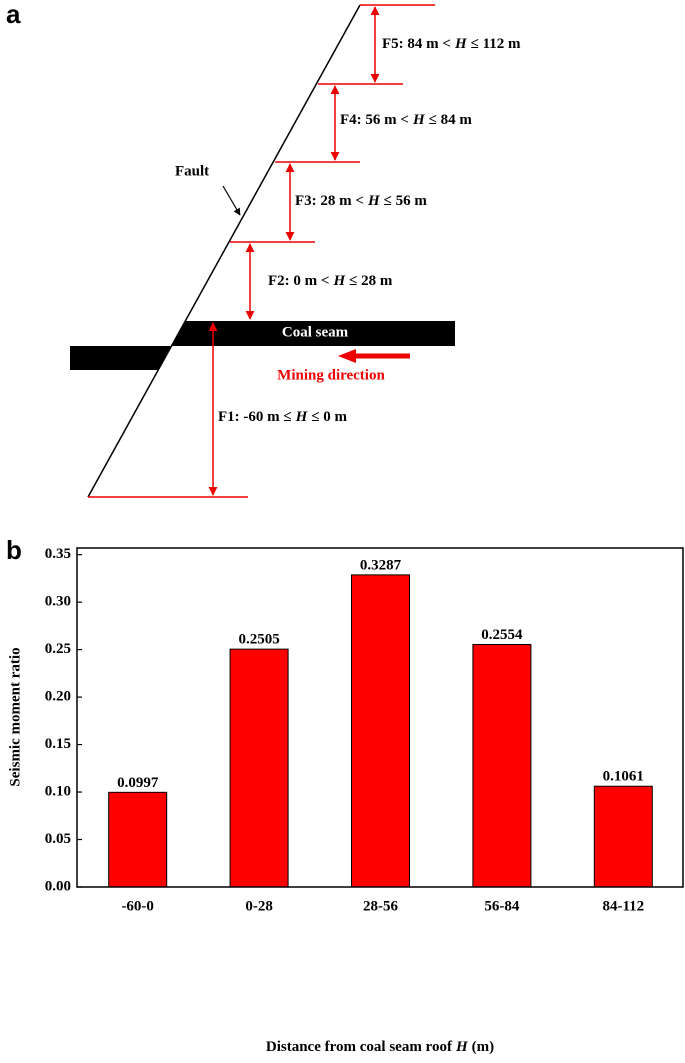 This screenshot has width=685, height=1063. What do you see at coordinates (58, 649) in the screenshot?
I see `y-tick-label: 0.25` at bounding box center [58, 649].